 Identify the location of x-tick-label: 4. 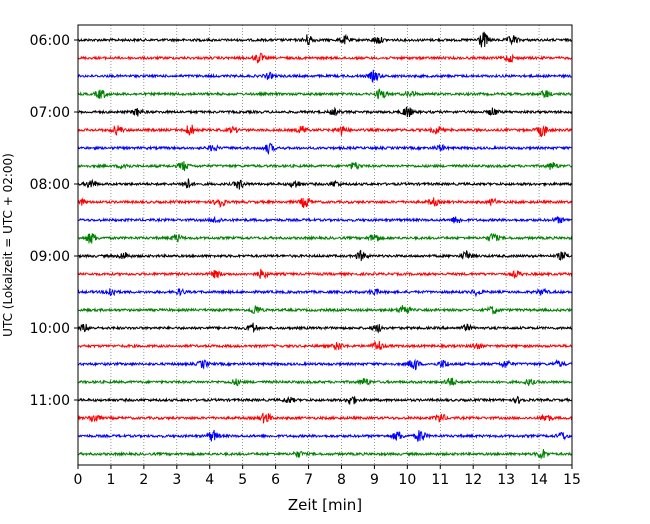
(209, 480).